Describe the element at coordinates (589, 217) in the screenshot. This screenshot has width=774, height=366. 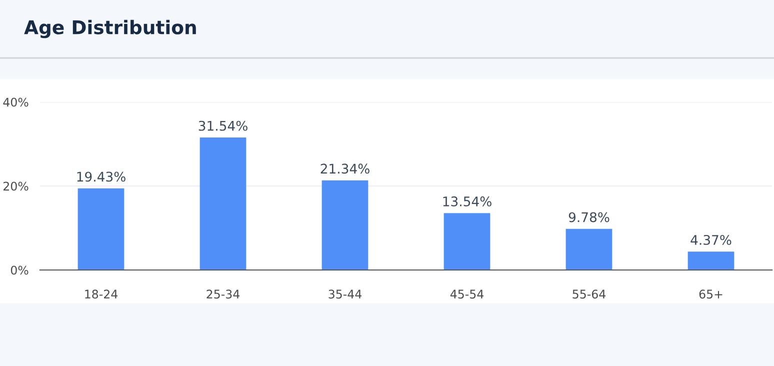
I see `data-label: 9.78%` at that location.